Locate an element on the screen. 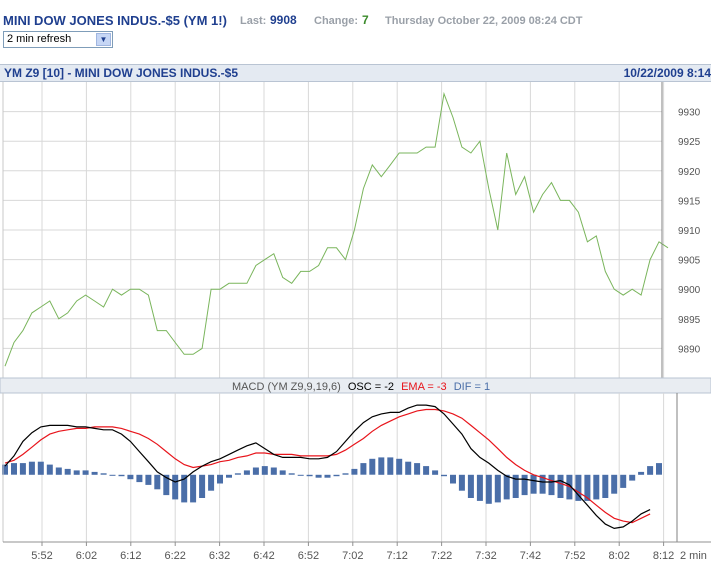 The width and height of the screenshot is (711, 567). chart-header-date: 10/22/2009 8:14 is located at coordinates (667, 73).